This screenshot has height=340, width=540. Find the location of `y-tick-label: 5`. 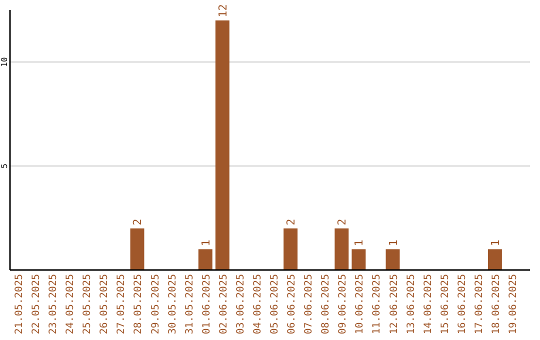

y-tick-label: 5 is located at coordinates (4, 165).